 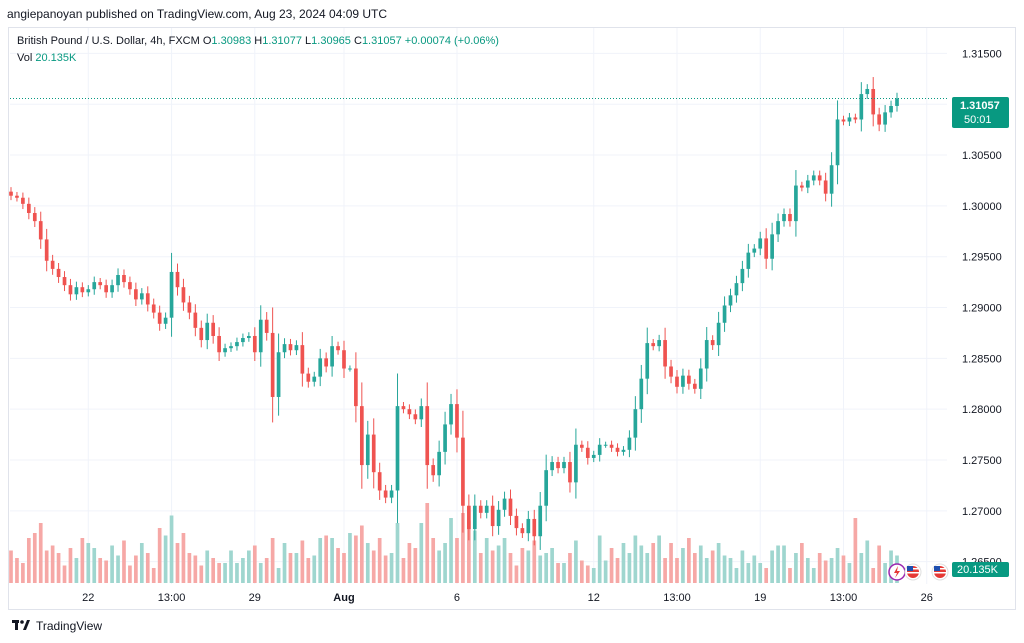 What do you see at coordinates (56, 58) in the screenshot?
I see `volume-value: 20.135K` at bounding box center [56, 58].